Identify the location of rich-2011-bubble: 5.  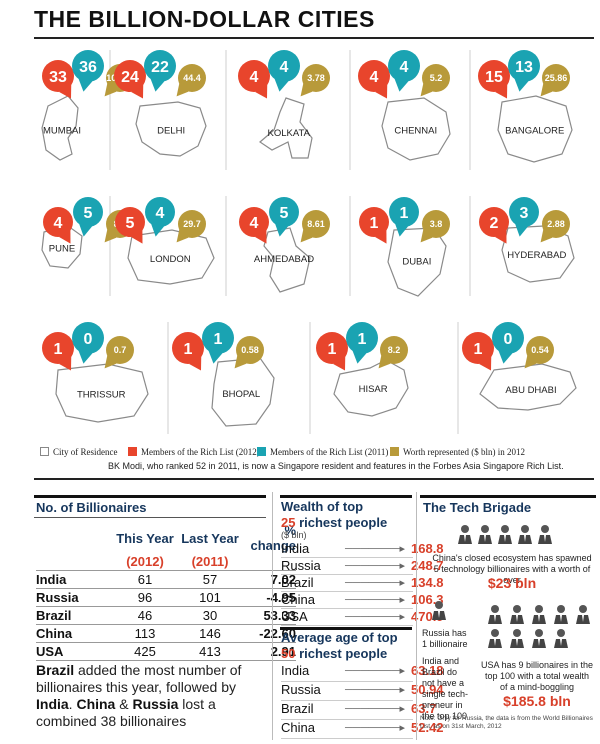
(88, 217).